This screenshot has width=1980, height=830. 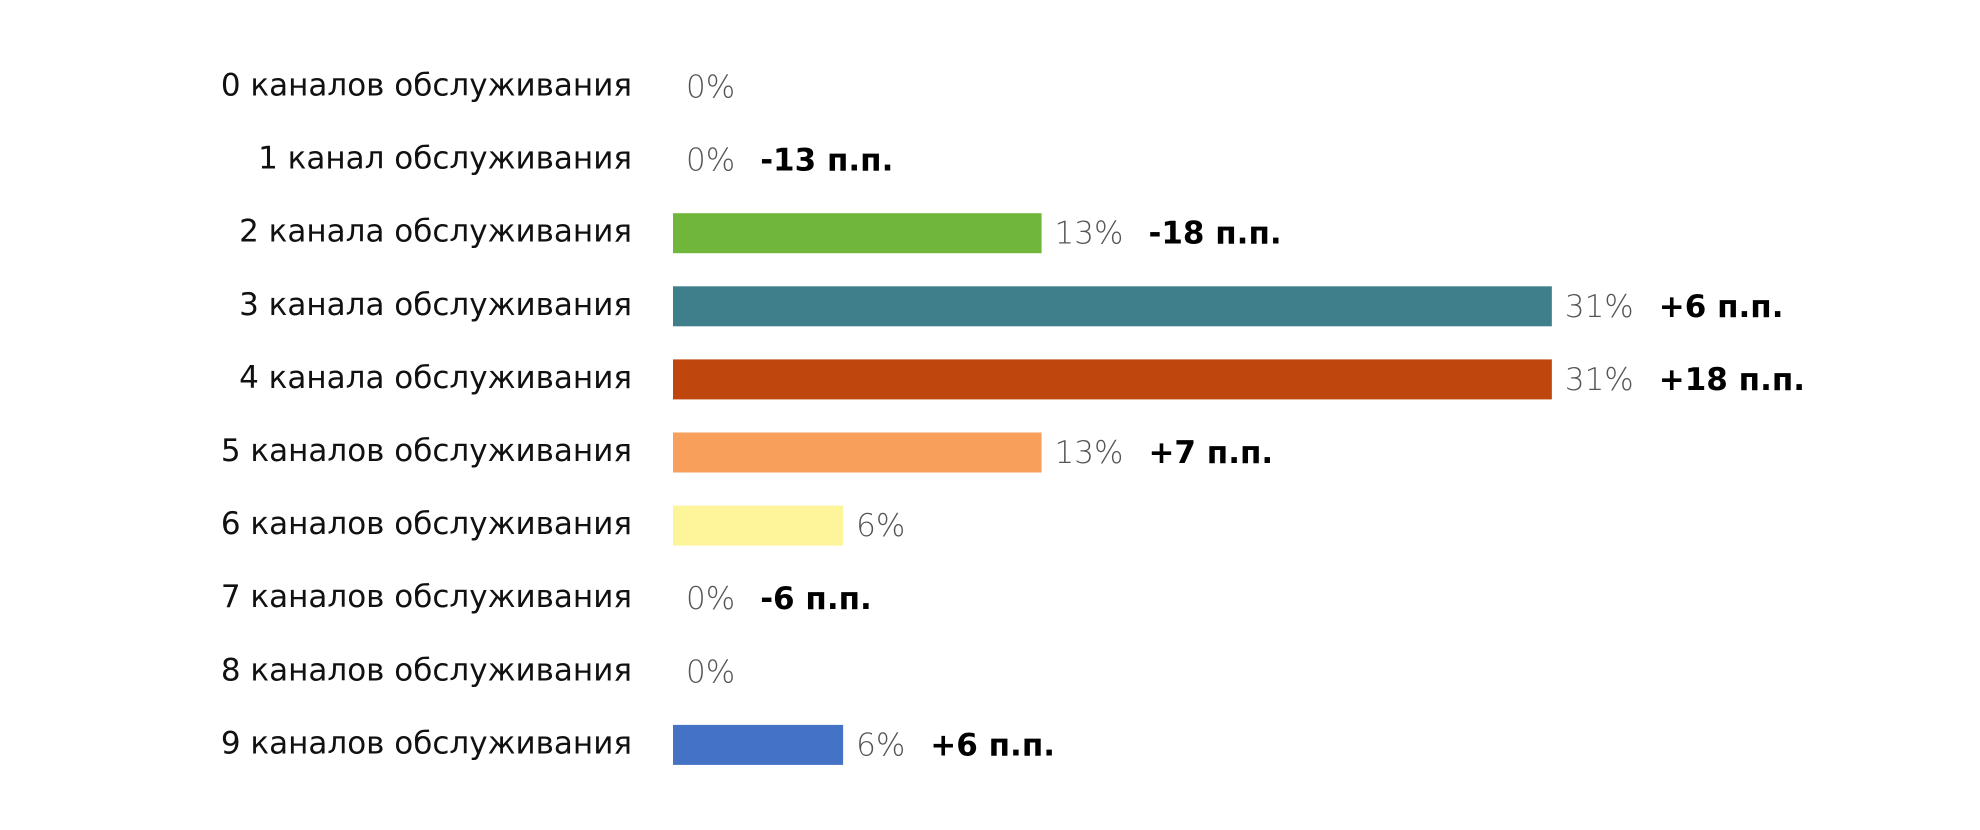 I want to click on category-label: 8 каналов обслуживания, so click(x=426, y=670).